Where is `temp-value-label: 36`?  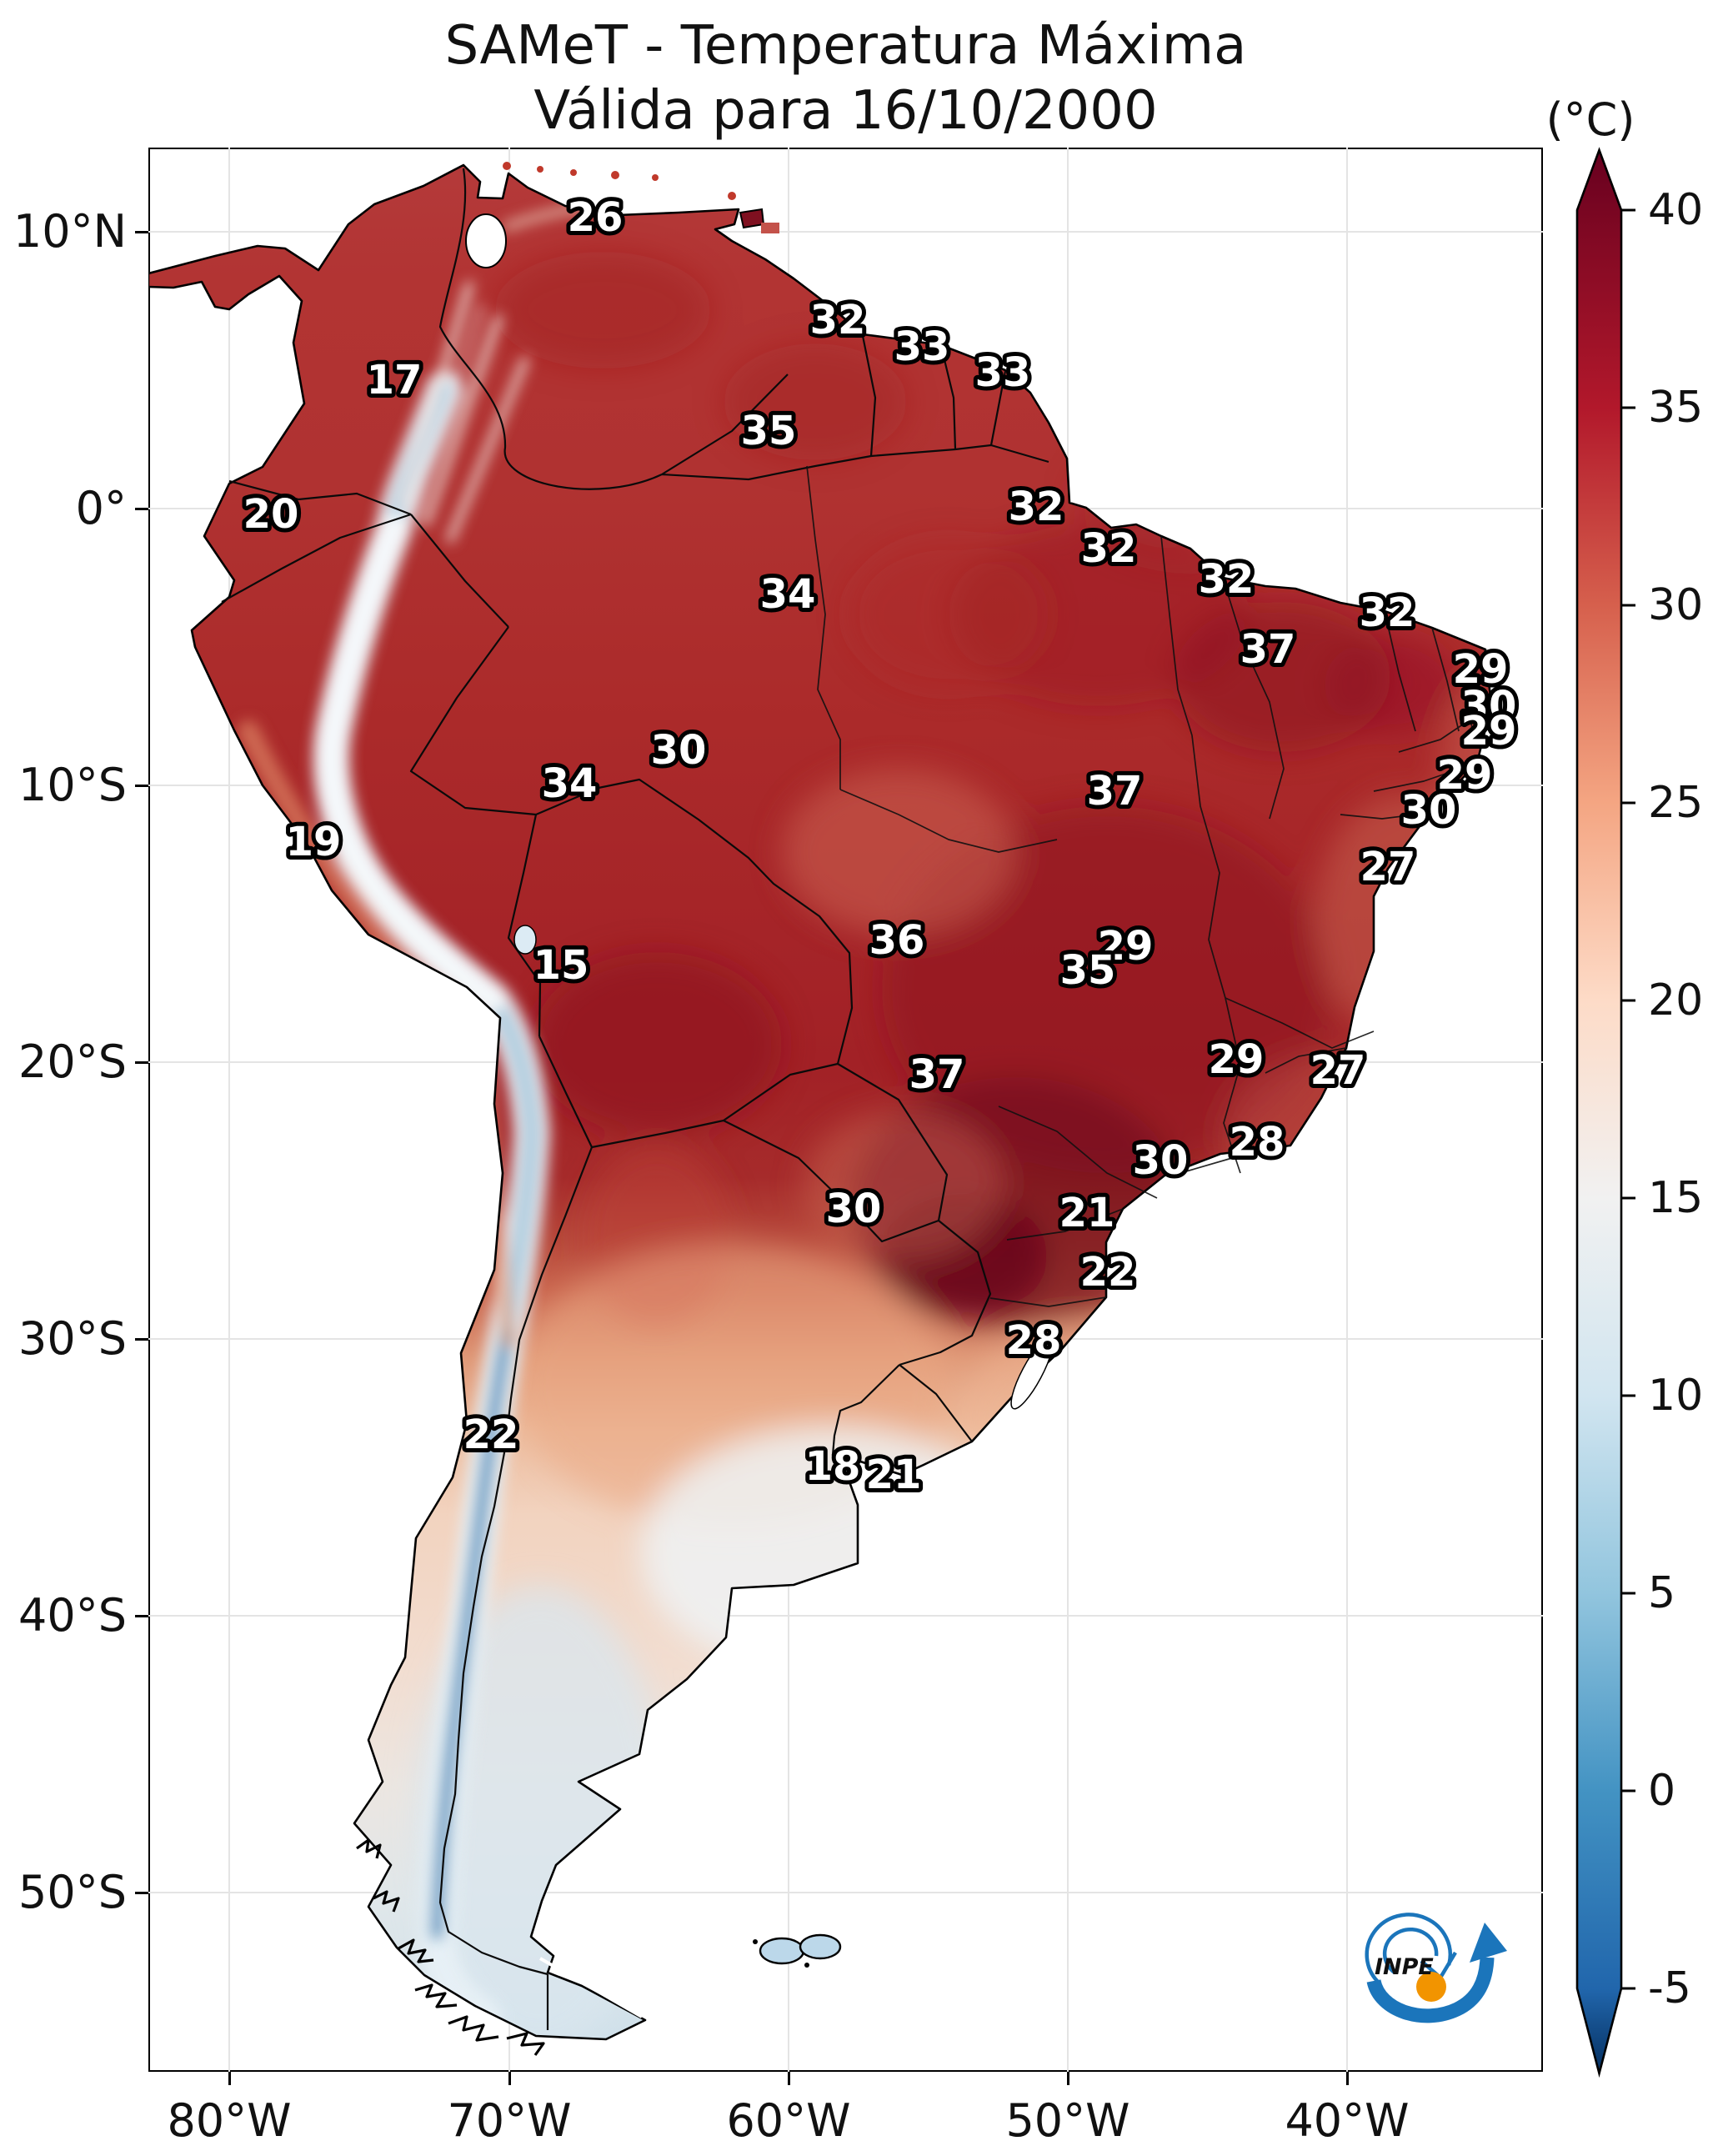
temp-value-label: 36 is located at coordinates (897, 941).